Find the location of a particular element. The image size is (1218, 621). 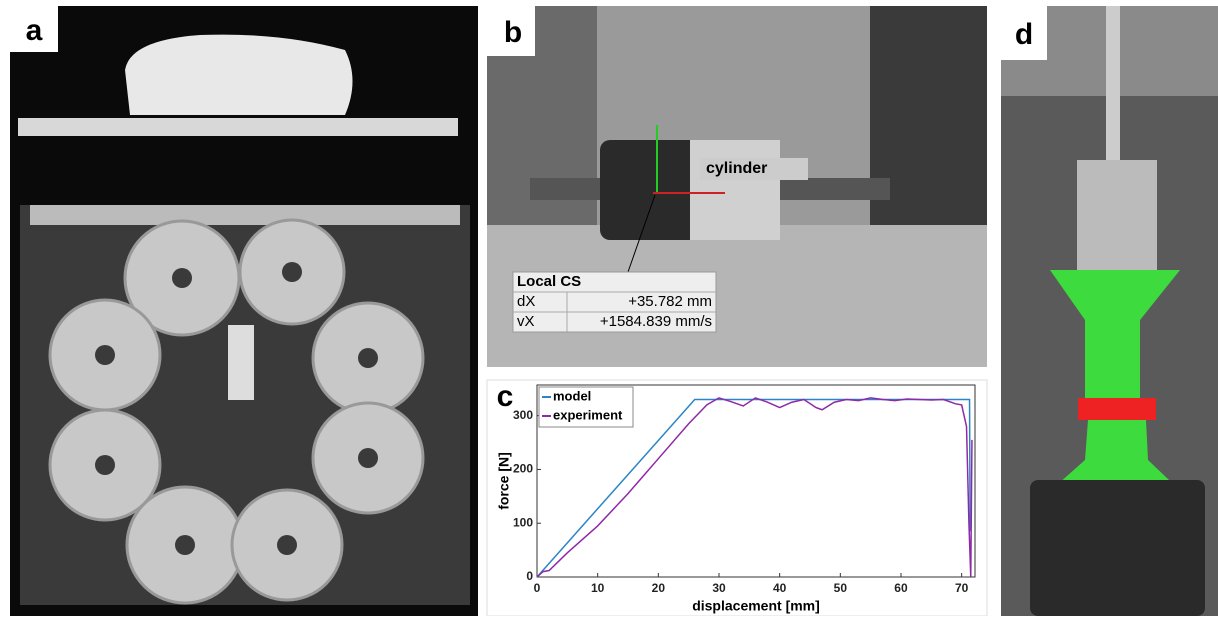

x-tick-label: 0 is located at coordinates (537, 588).